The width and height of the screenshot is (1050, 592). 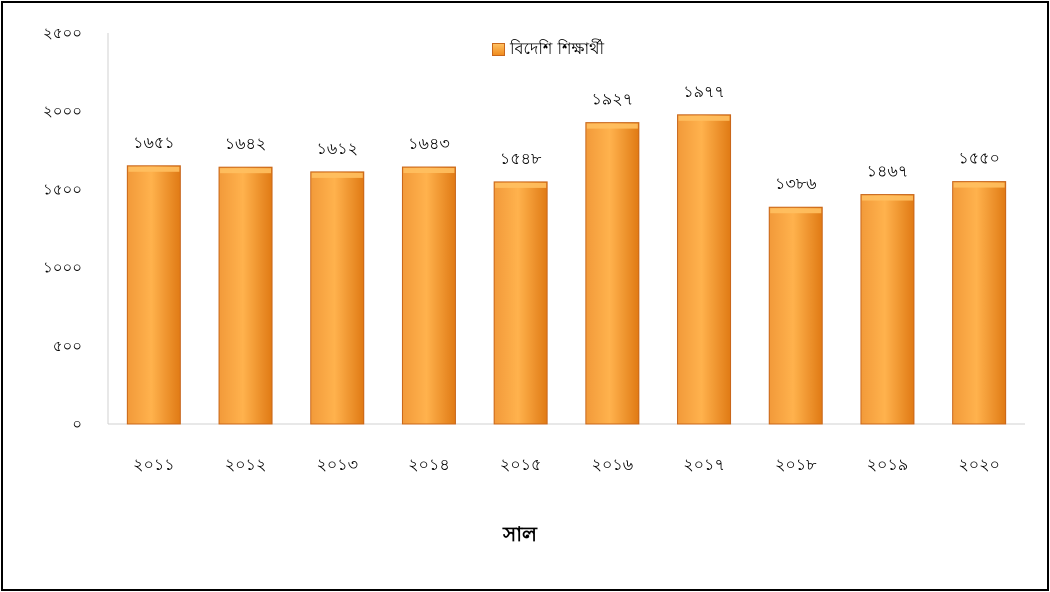 I want to click on bar-value-label: ১৫৪৮, so click(x=521, y=158).